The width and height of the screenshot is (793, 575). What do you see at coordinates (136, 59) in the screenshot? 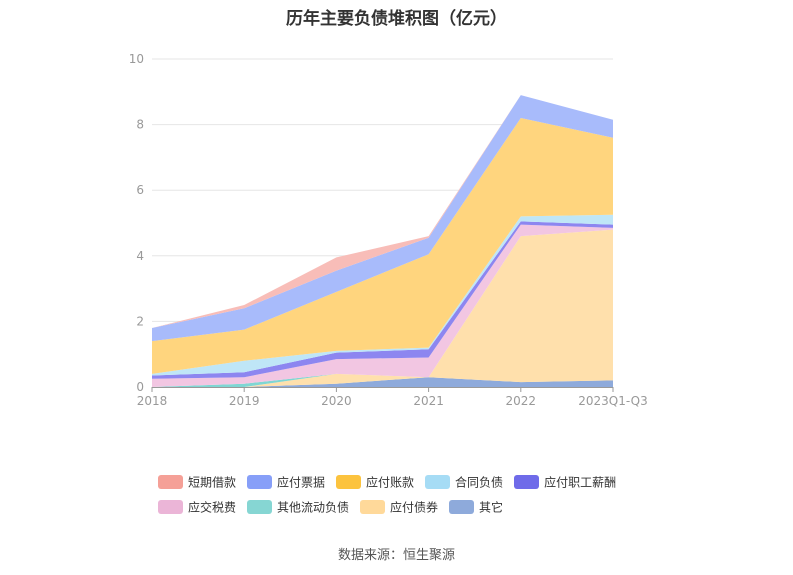
I see `y-tick-label: 10` at bounding box center [136, 59].